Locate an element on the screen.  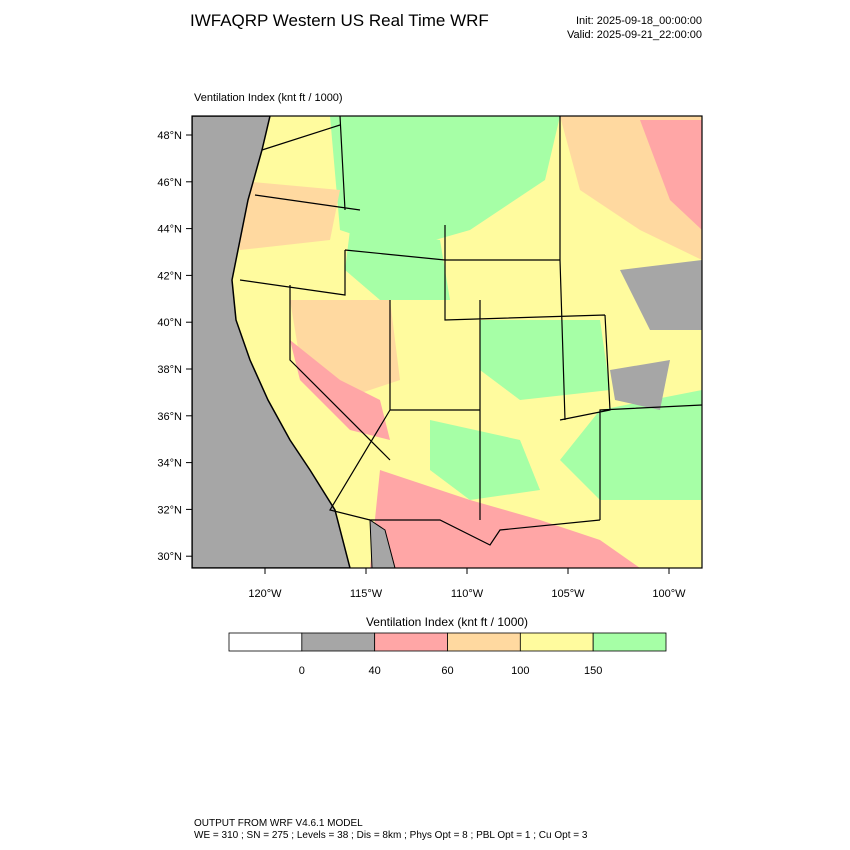
gulf is located at coordinates (382, 543).